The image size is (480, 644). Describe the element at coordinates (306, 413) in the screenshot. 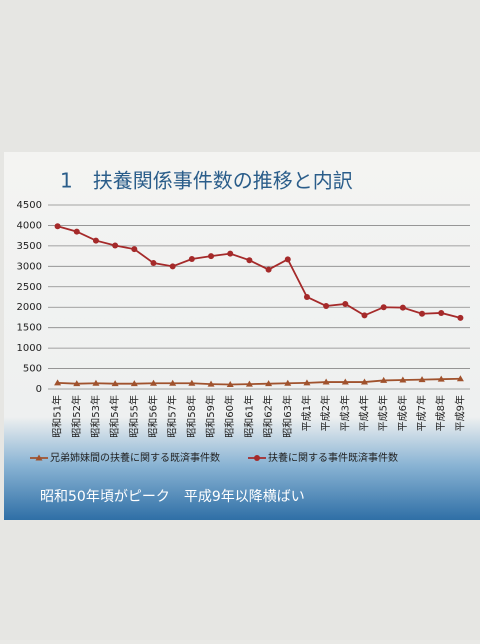

I see `x-tick-label: 平成1年` at that location.